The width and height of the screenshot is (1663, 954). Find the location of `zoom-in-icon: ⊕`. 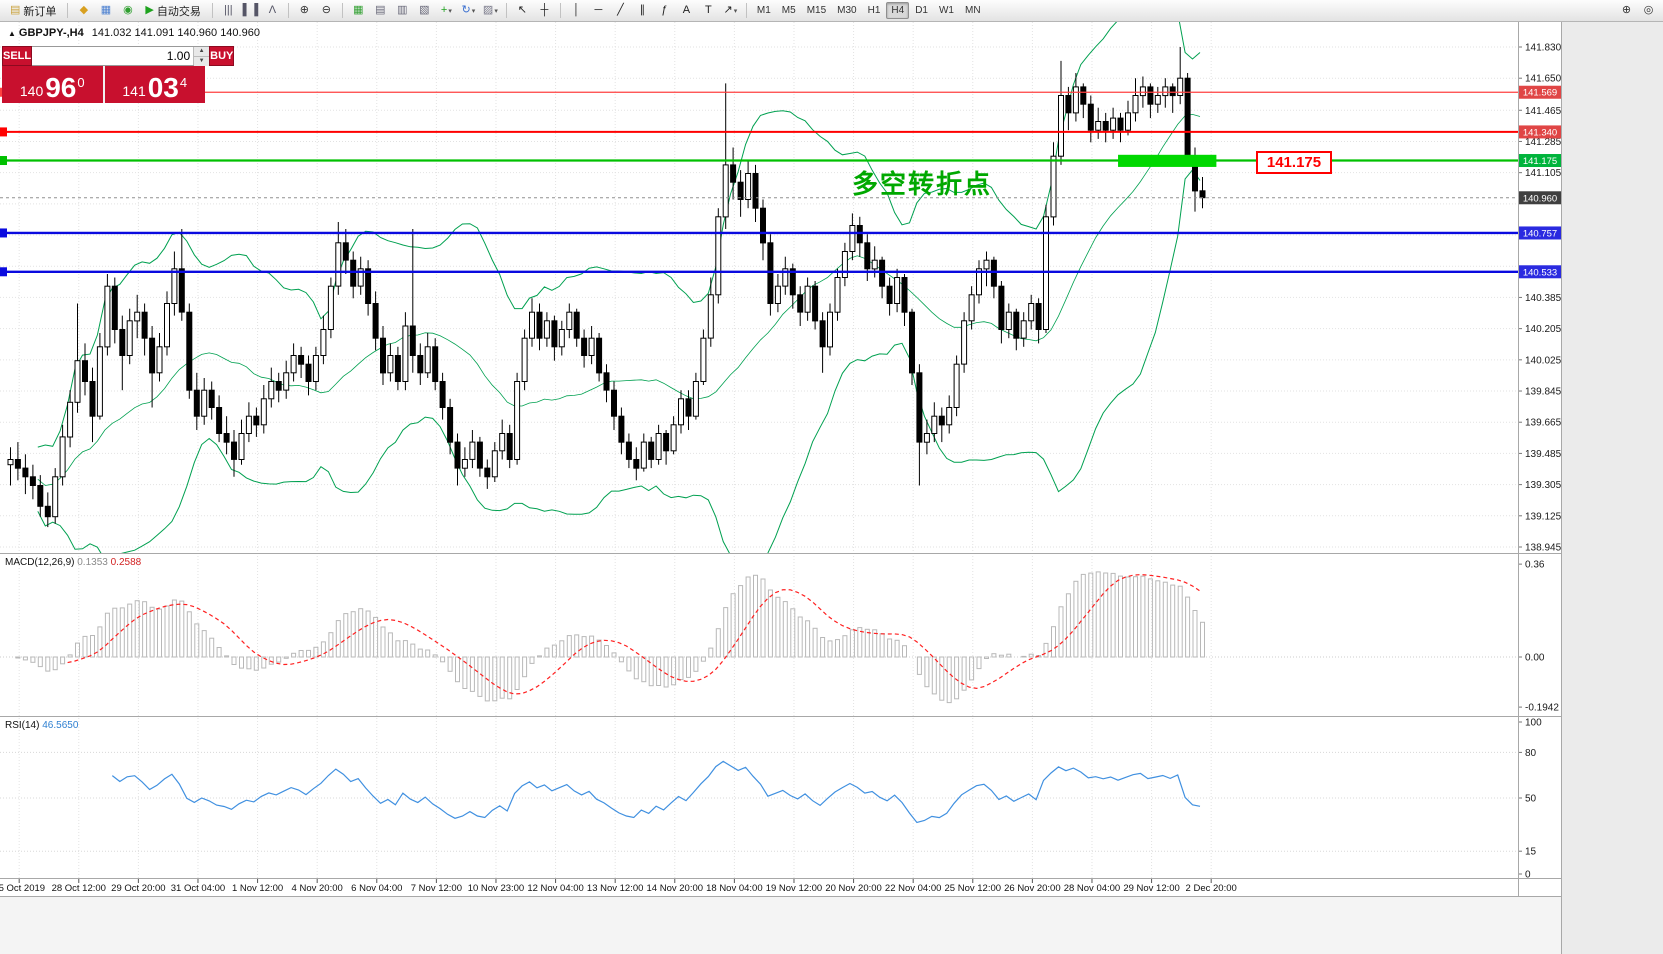

zoom-in-icon: ⊕ is located at coordinates (304, 11).